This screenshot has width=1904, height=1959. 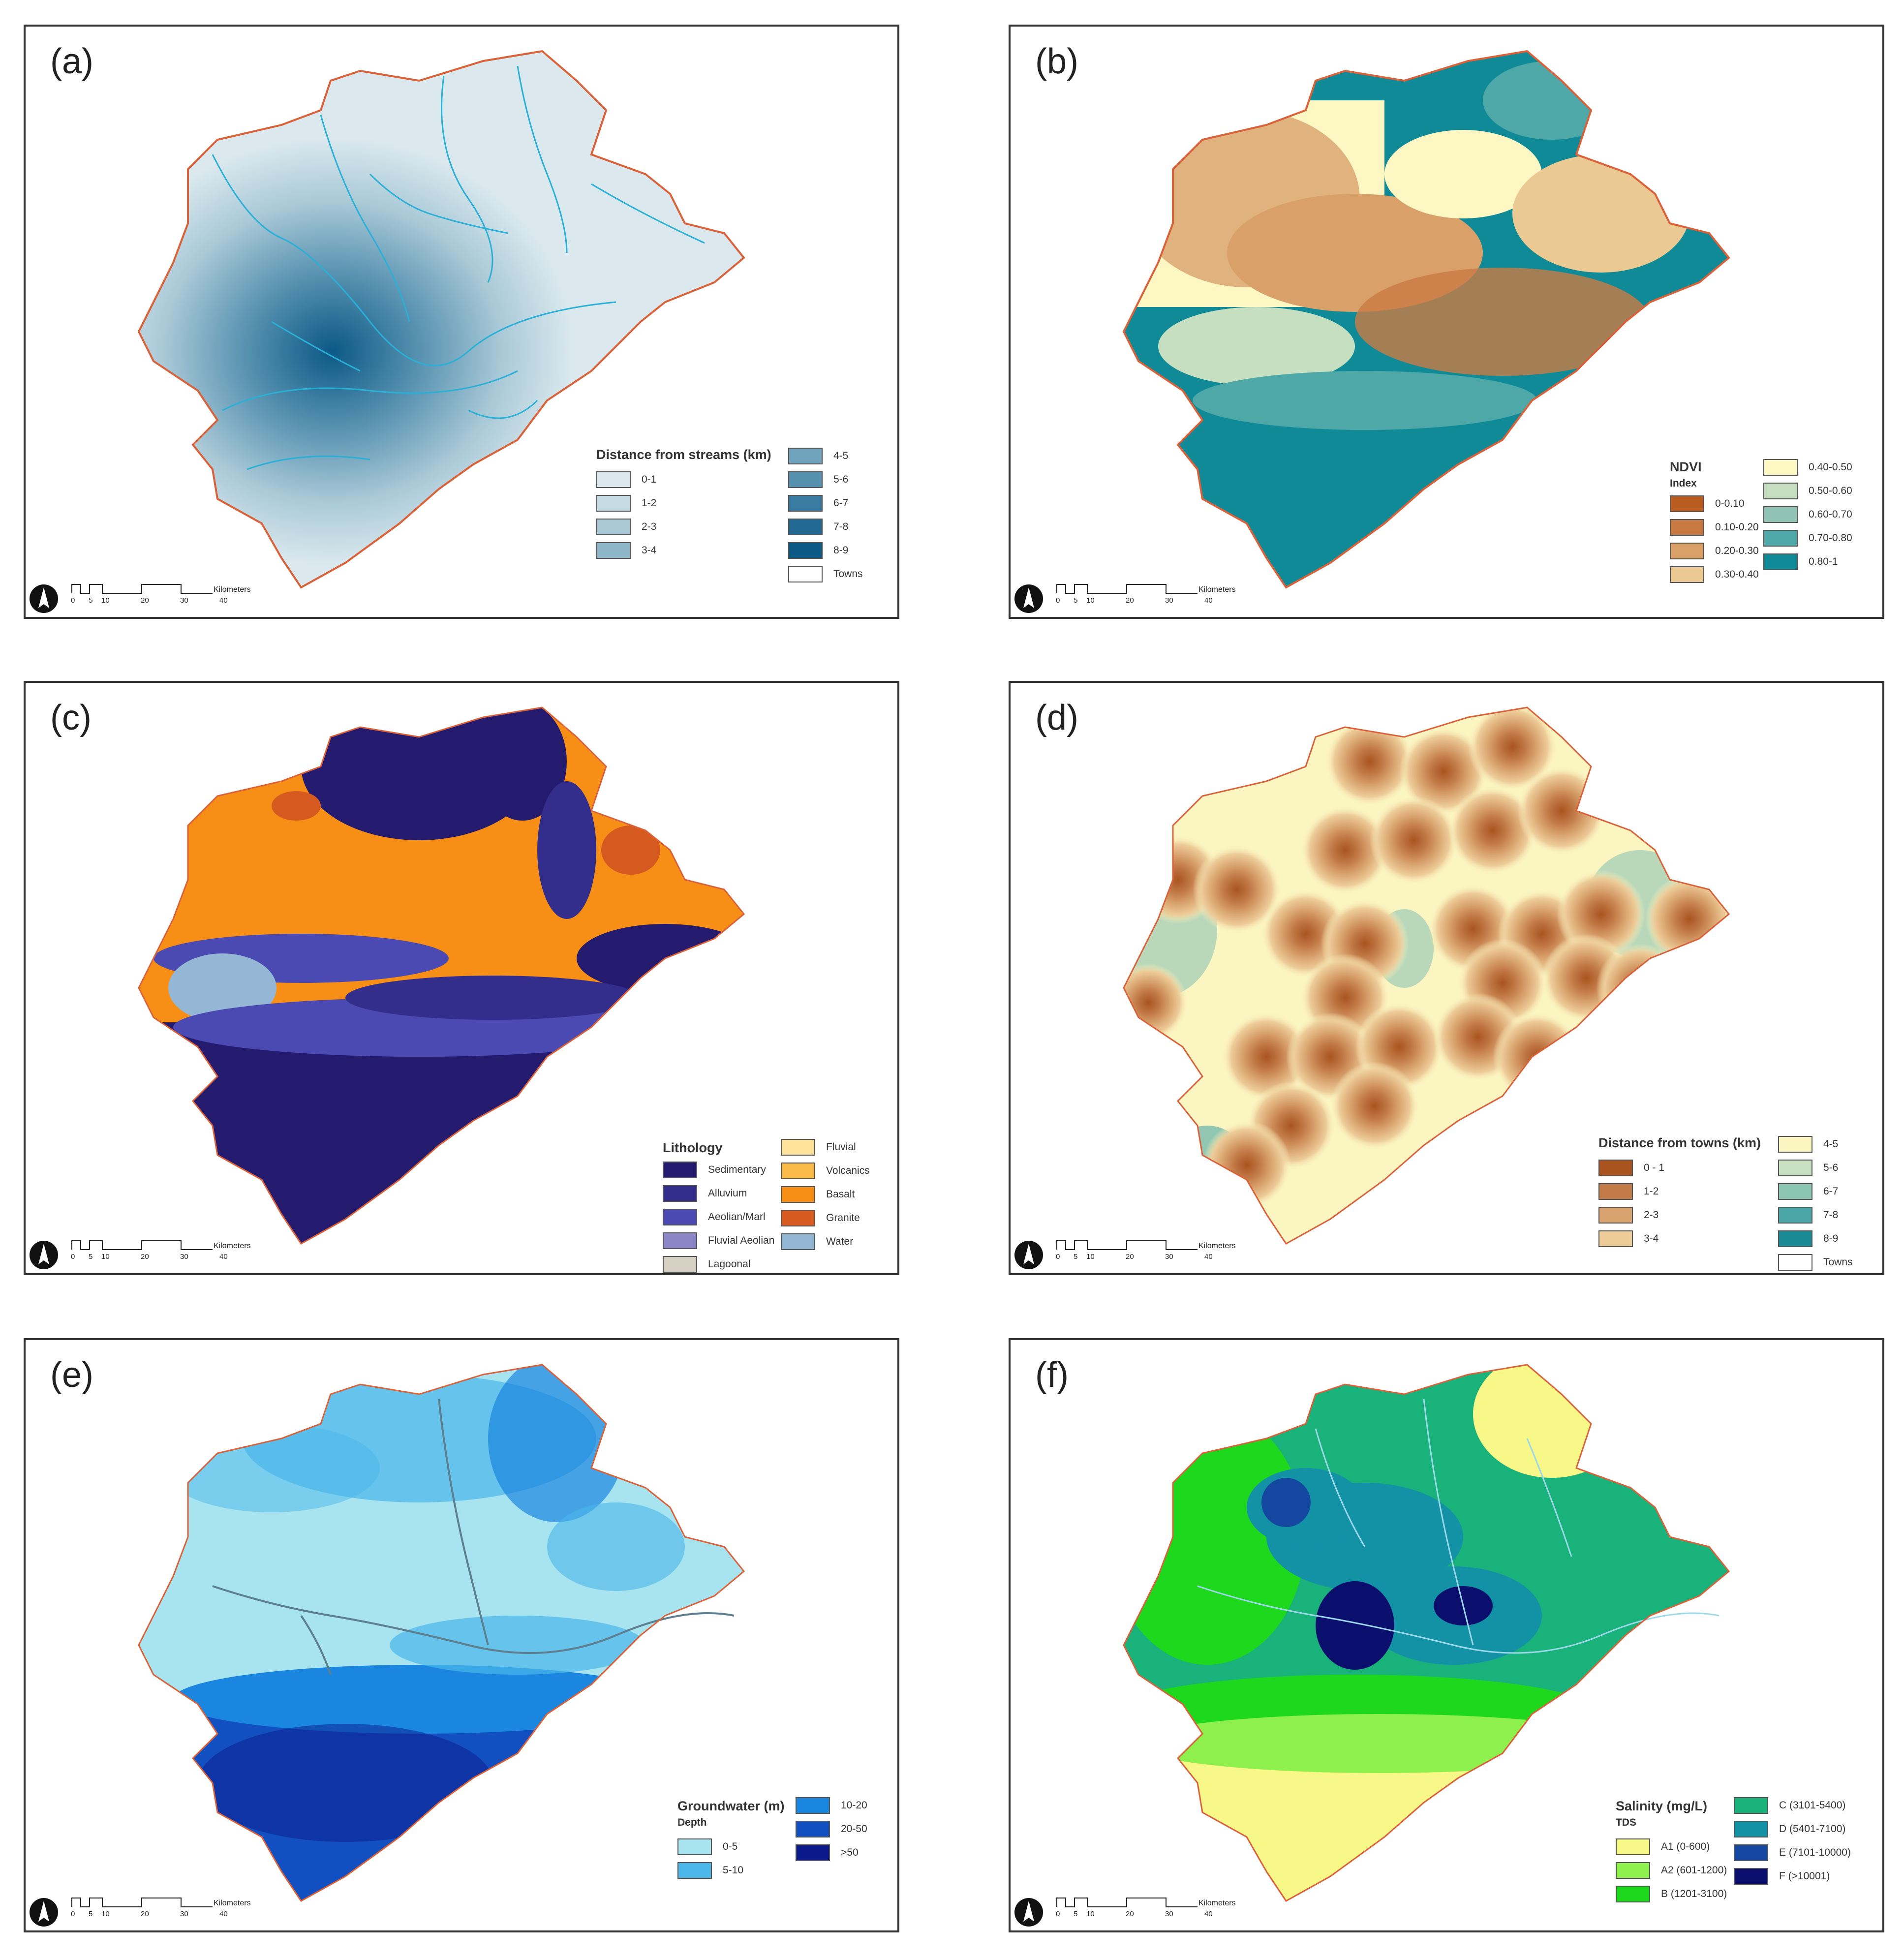 What do you see at coordinates (1208, 1914) in the screenshot?
I see `scale-tick: 40` at bounding box center [1208, 1914].